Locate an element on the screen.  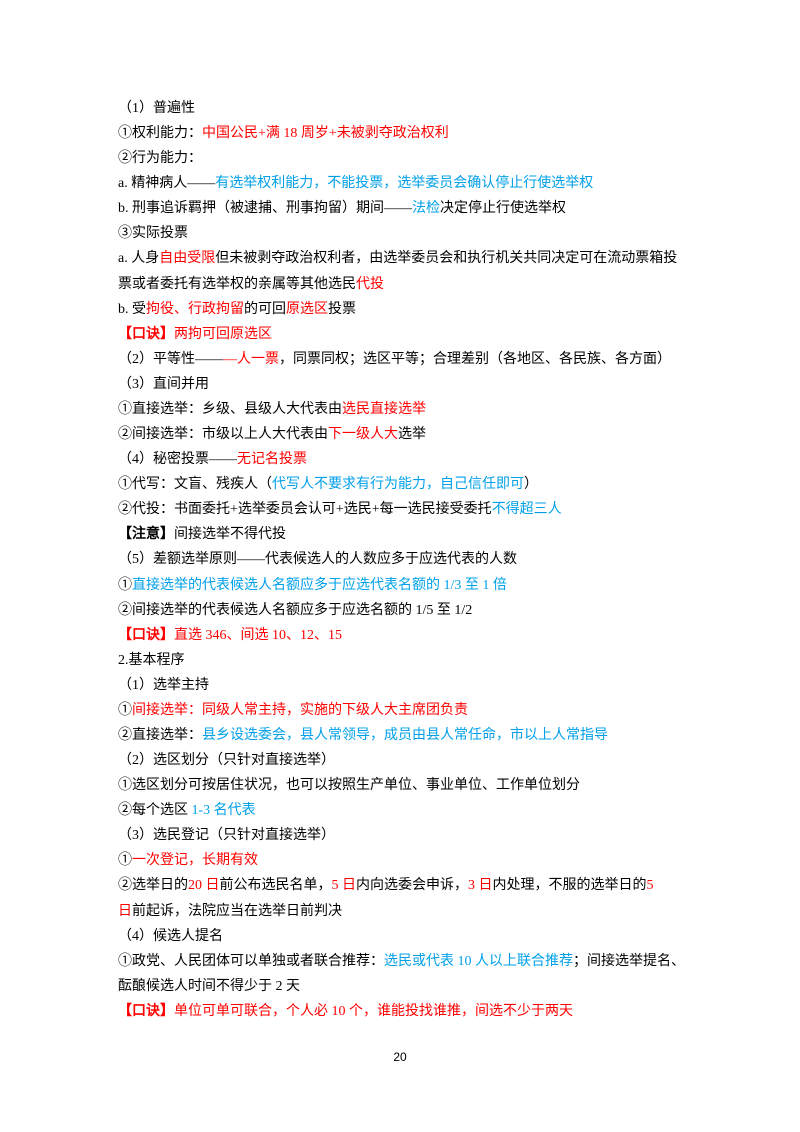
text-segment: 自由受限 is located at coordinates (187, 259).